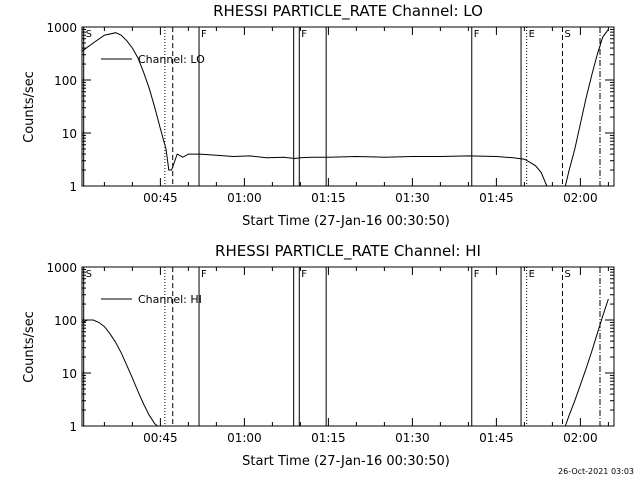 This screenshot has height=480, width=640. I want to click on chart-title: RHESSI PARTICLE_RATE Channel: HI, so click(348, 251).